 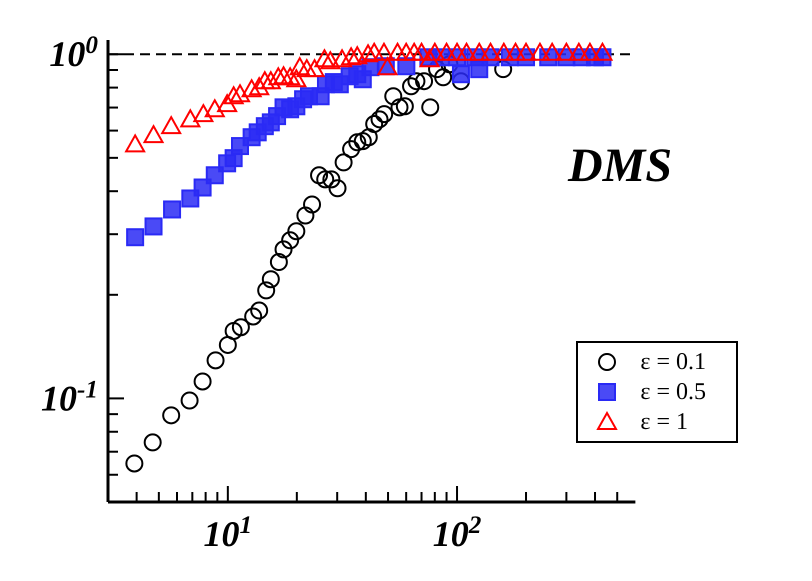 I want to click on legend-label: ε = 0.1, so click(x=673, y=362).